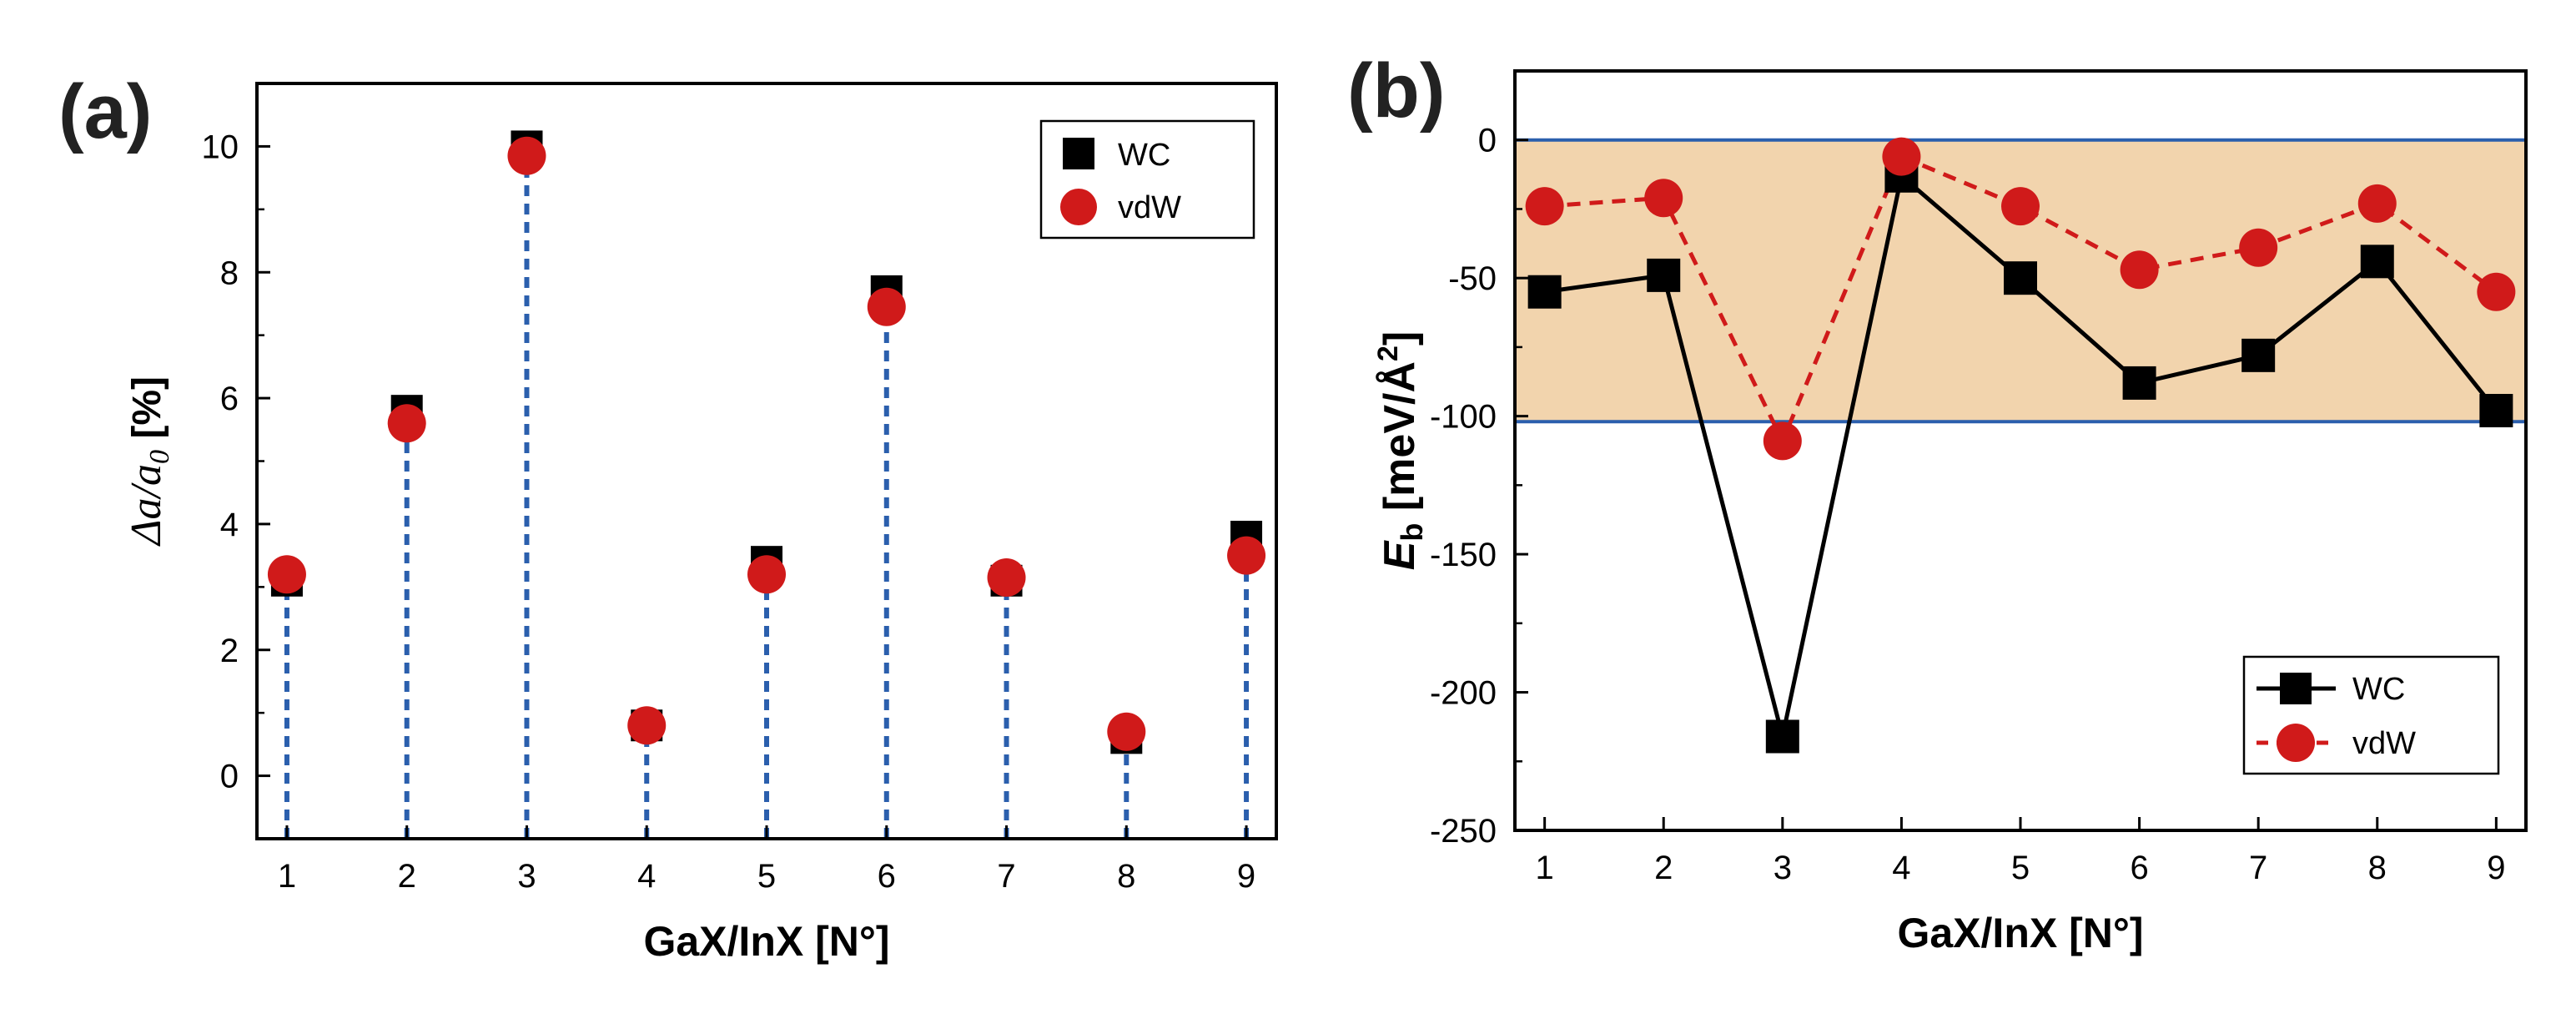 The image size is (2576, 1024). Describe the element at coordinates (229, 651) in the screenshot. I see `panel-a-y-tick-label: 2` at that location.